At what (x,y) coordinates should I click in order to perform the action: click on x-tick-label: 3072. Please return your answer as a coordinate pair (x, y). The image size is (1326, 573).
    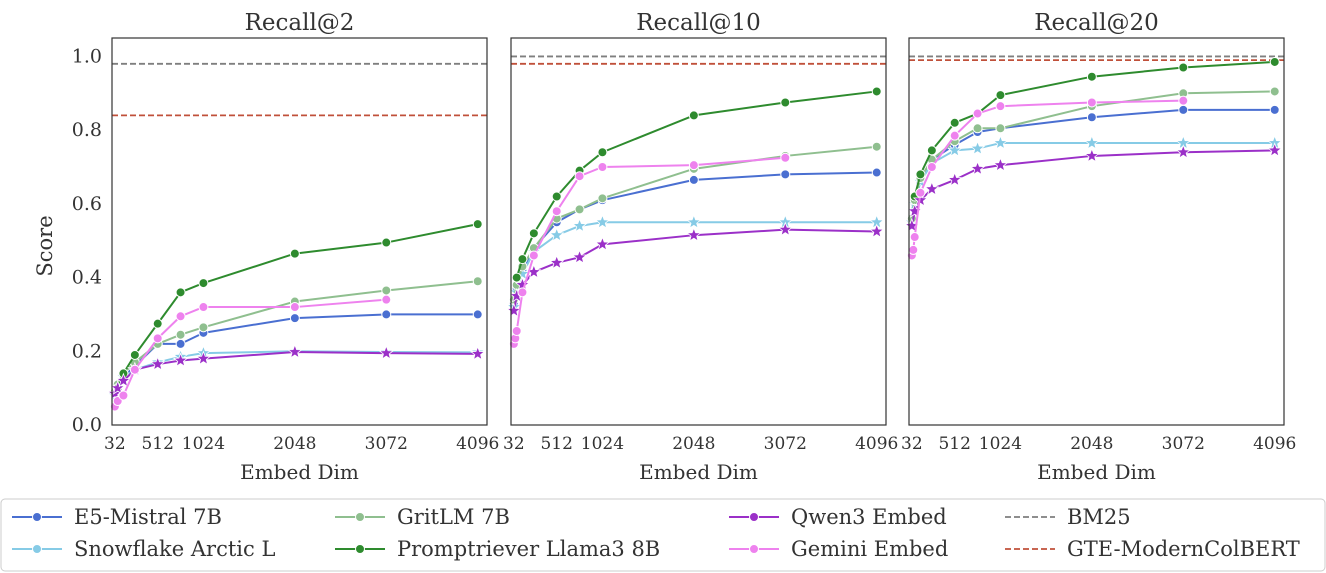
    Looking at the image, I should click on (1183, 444).